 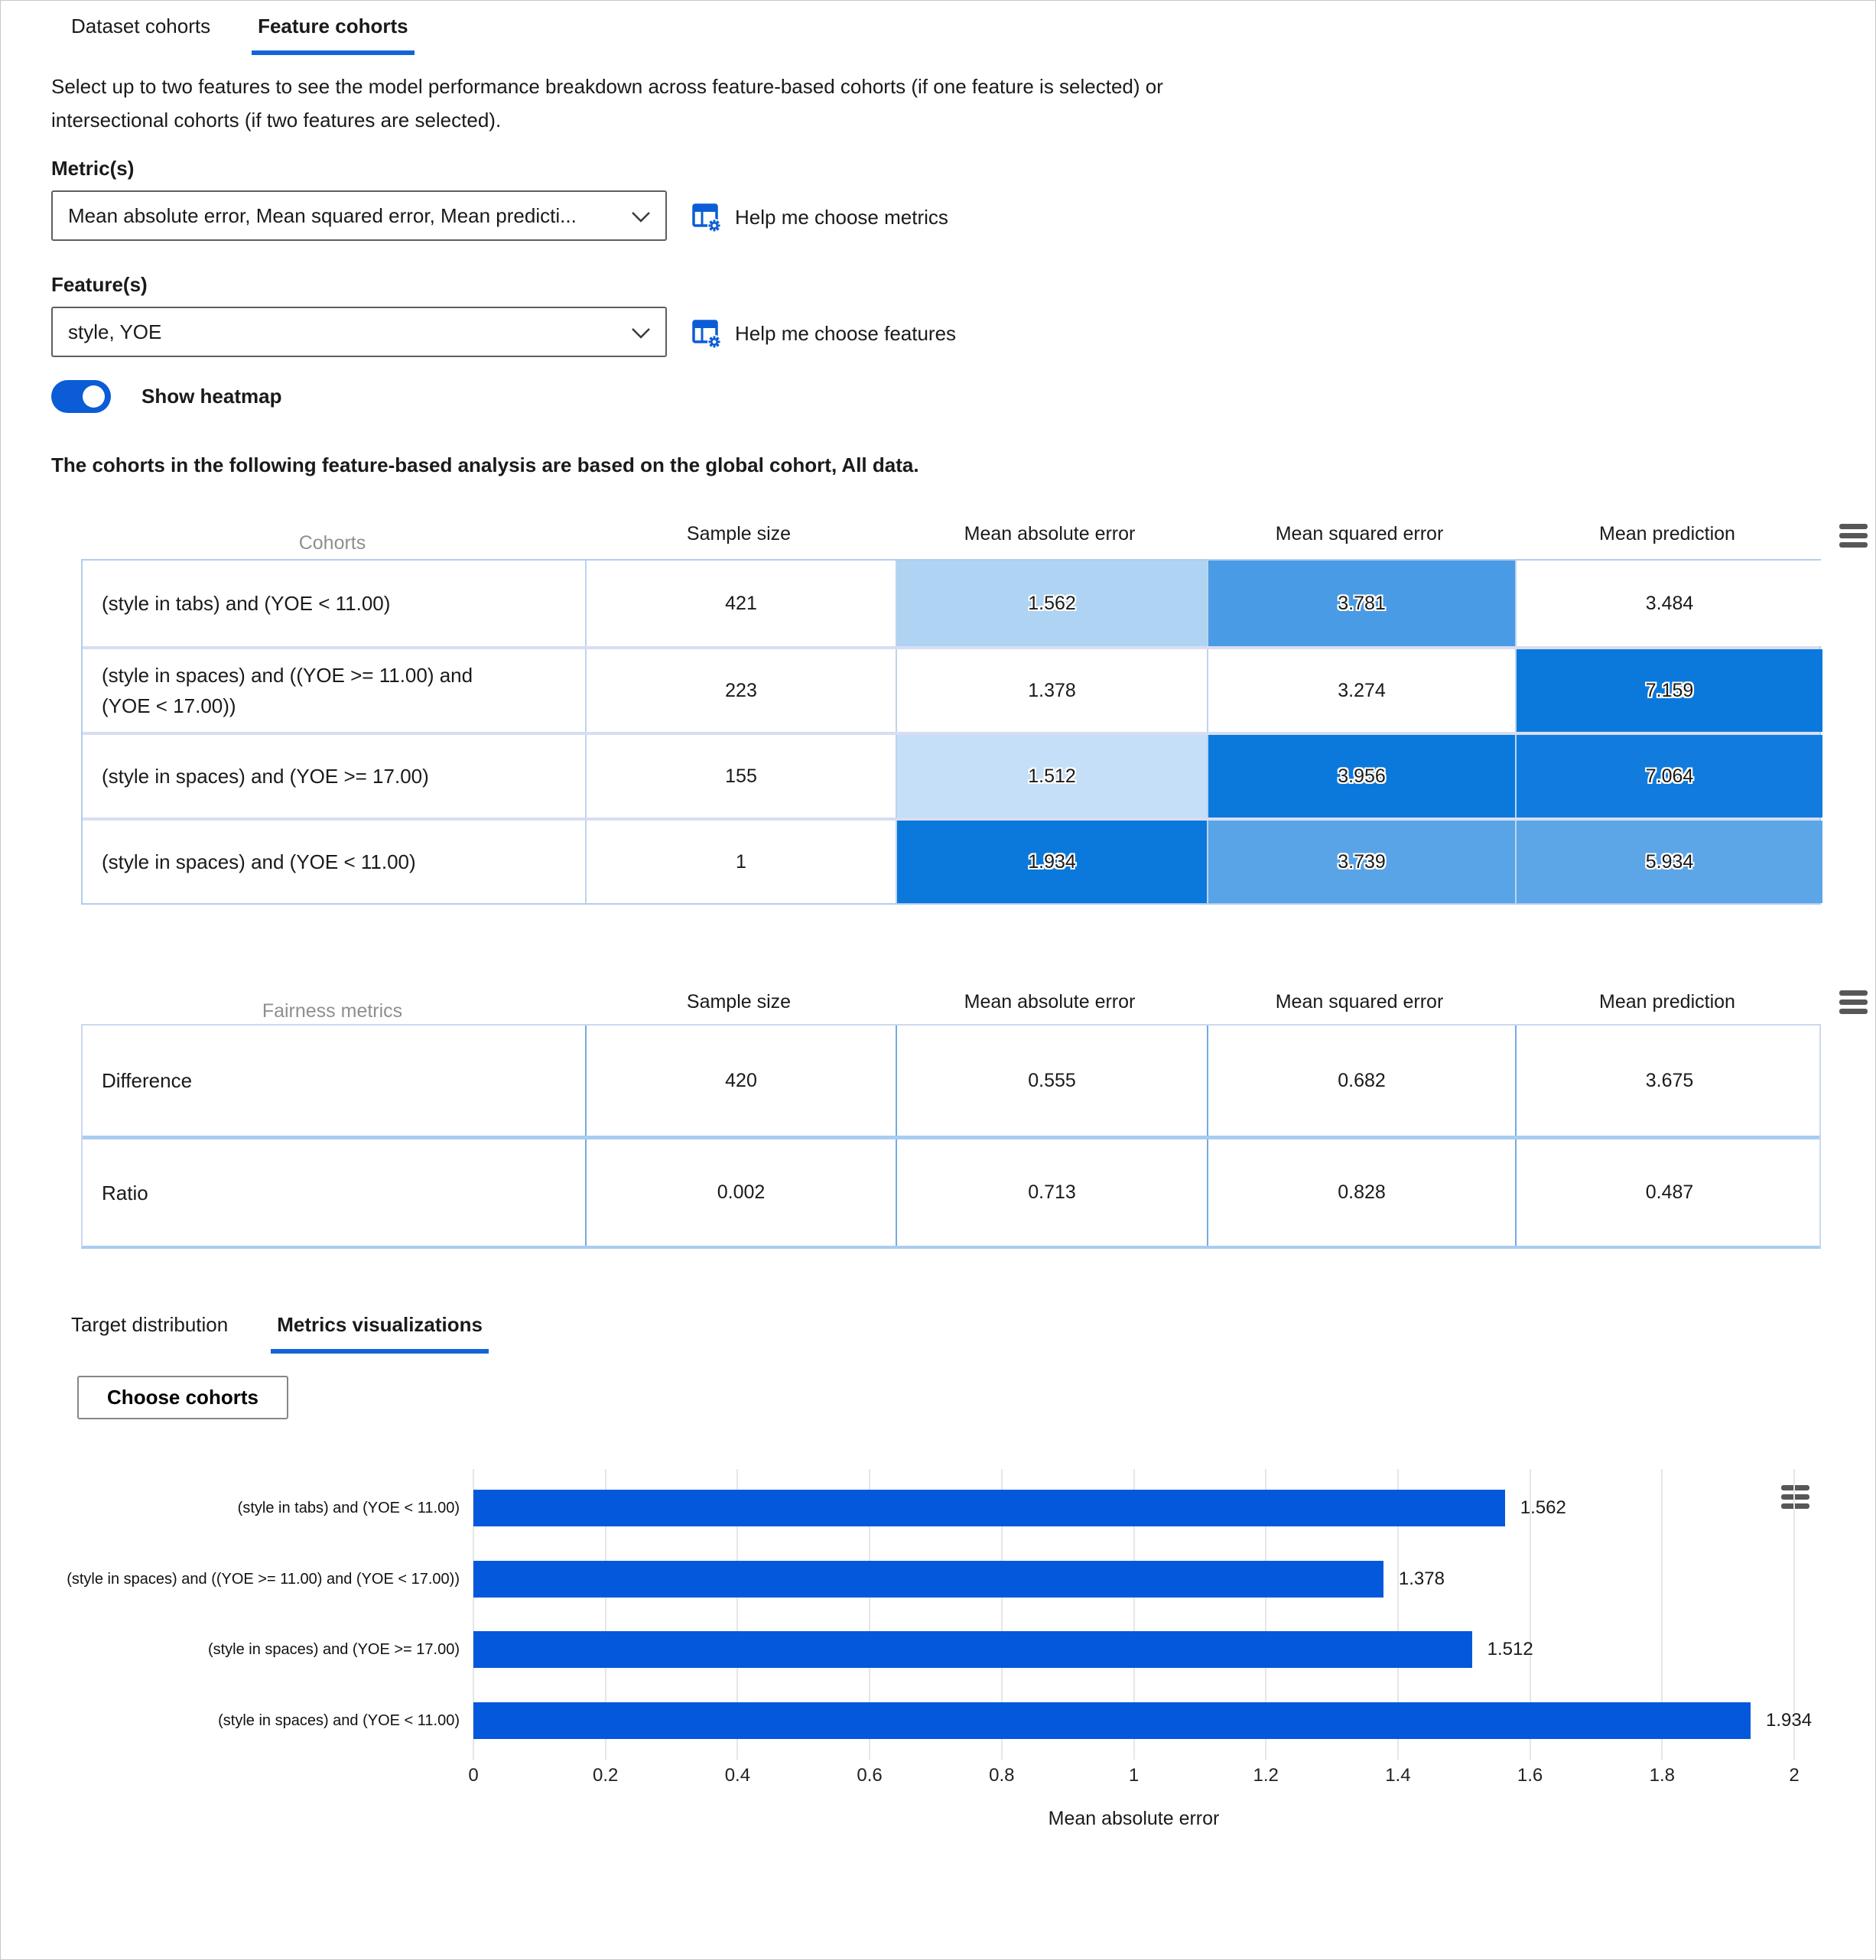 What do you see at coordinates (1421, 1578) in the screenshot?
I see `bar-value-label: 1.378` at bounding box center [1421, 1578].